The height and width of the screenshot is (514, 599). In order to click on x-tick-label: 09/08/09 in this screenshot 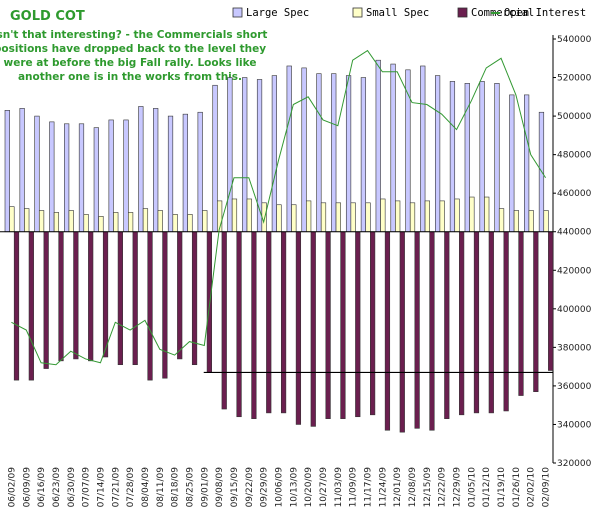, I will do `click(220, 487)`.